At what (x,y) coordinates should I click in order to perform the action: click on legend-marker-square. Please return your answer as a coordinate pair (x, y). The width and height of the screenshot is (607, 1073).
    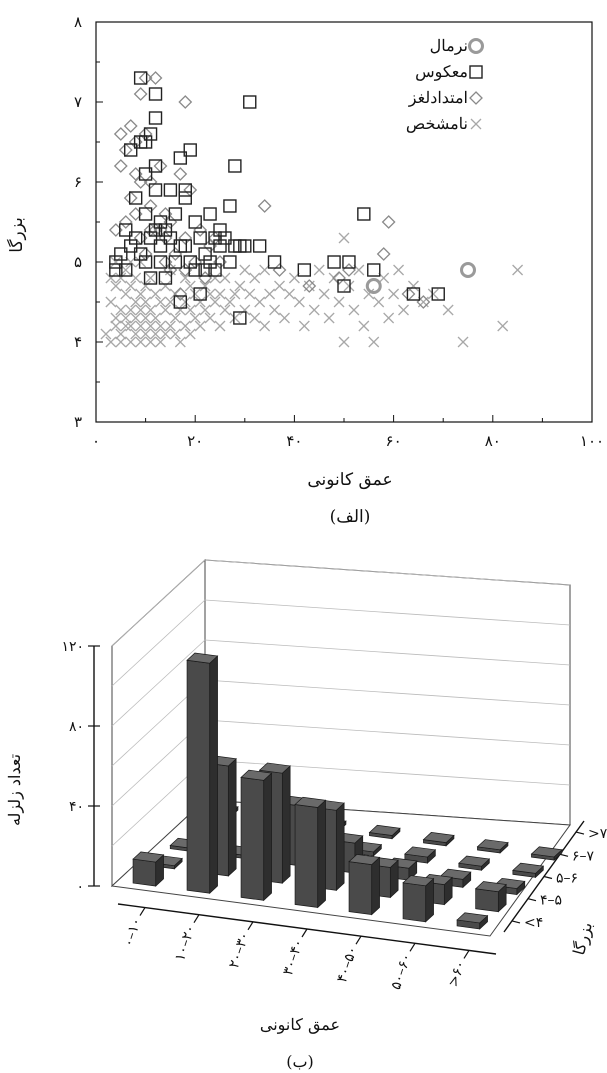
    Looking at the image, I should click on (476, 72).